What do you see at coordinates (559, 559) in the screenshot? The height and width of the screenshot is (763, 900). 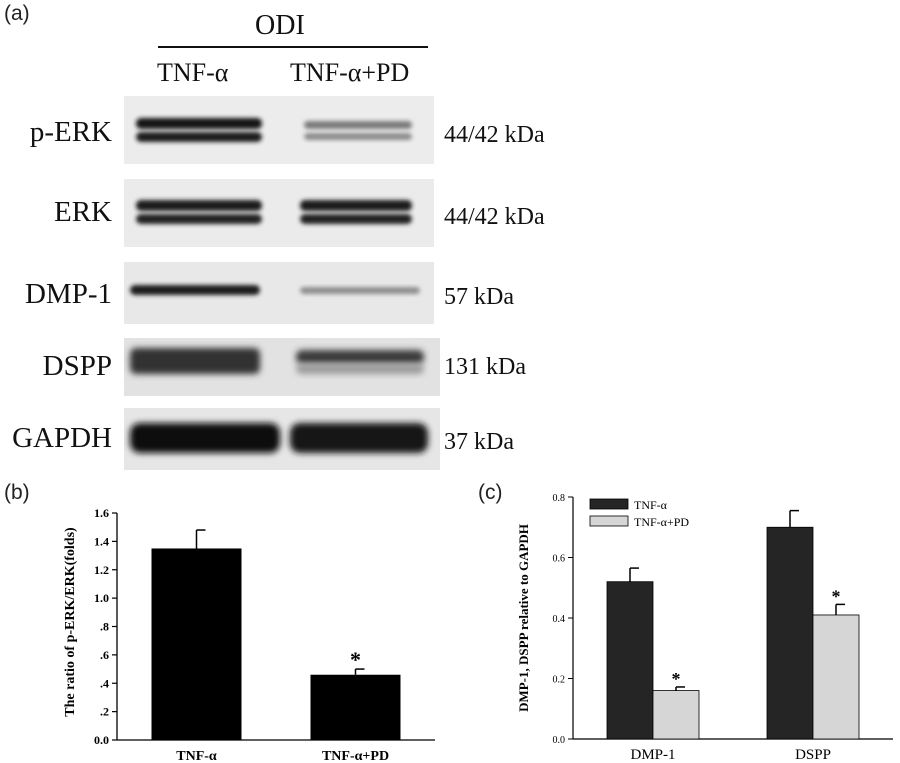 I see `chart-c-ytick-label: 0.6` at bounding box center [559, 559].